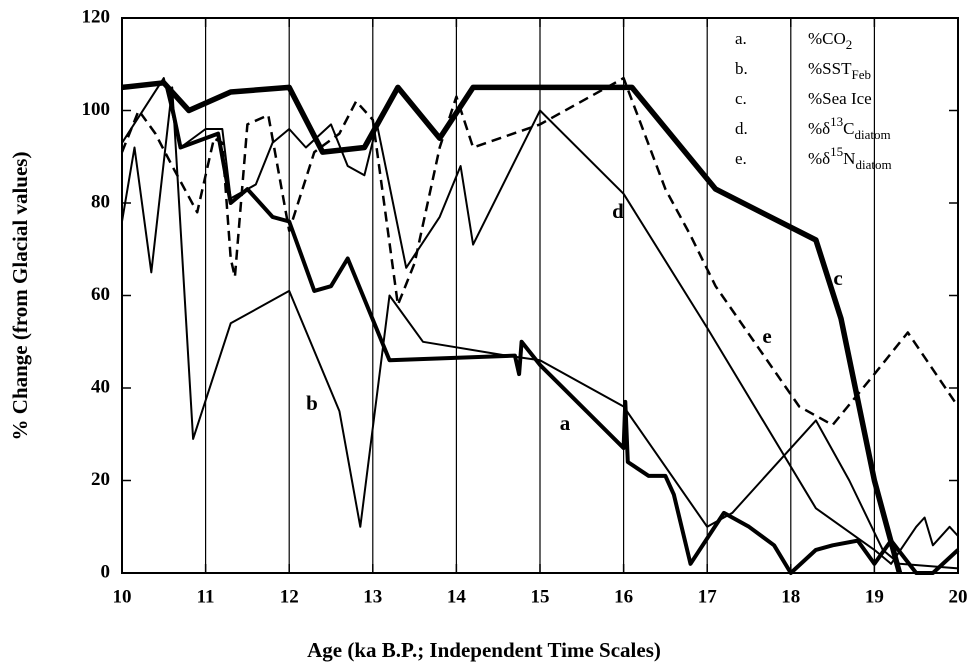 Image resolution: width=969 pixels, height=671 pixels. Describe the element at coordinates (618, 211) in the screenshot. I see `series-label: d` at that location.